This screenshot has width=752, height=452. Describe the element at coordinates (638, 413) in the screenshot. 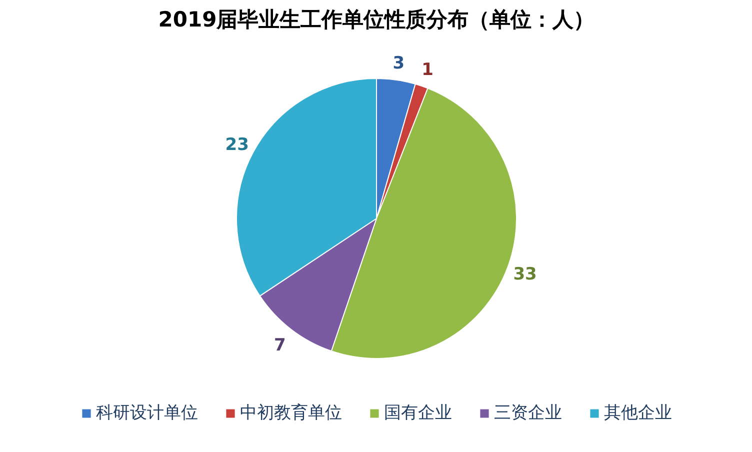

I see `legend-label: 其他企业` at that location.